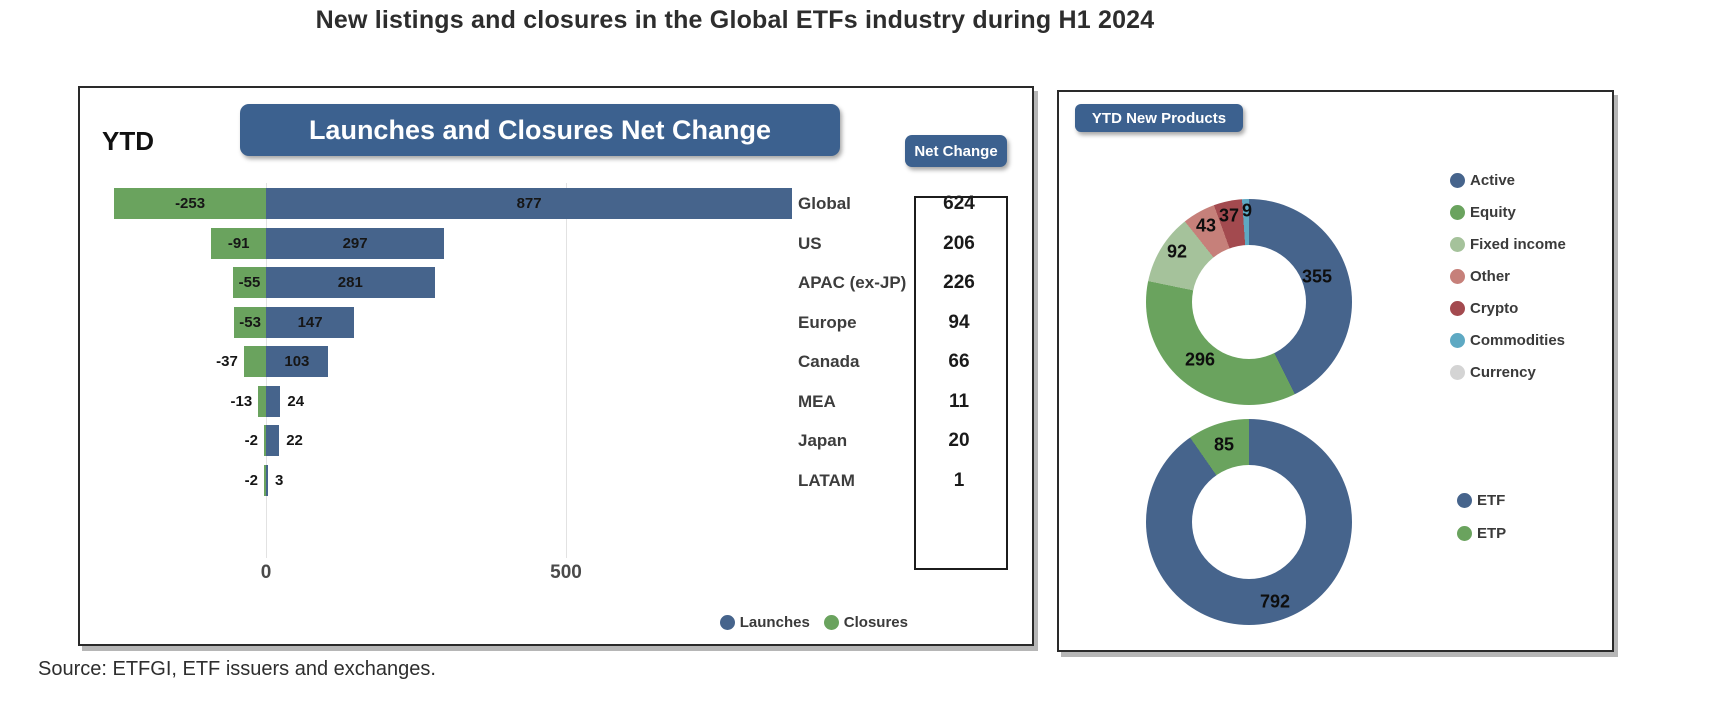 This screenshot has height=720, width=1726. I want to click on legend-label: Other, so click(1490, 276).